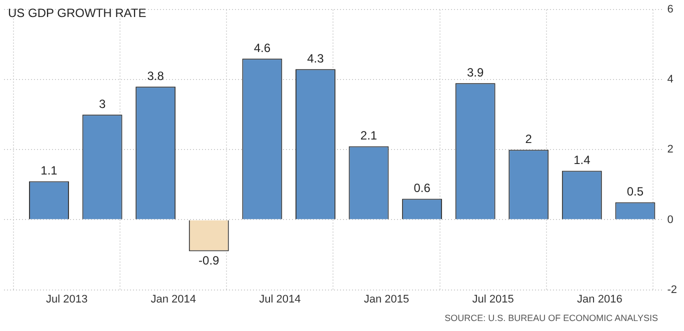  What do you see at coordinates (262, 47) in the screenshot?
I see `data-label: 4.6` at bounding box center [262, 47].